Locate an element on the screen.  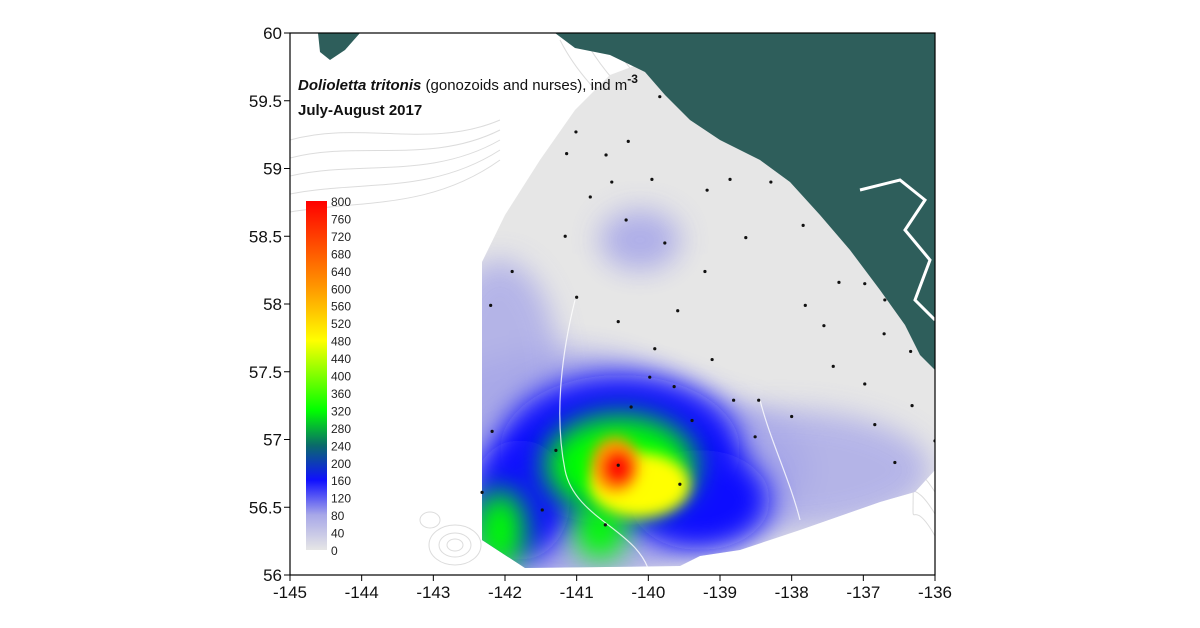
colorbar-label: 400 is located at coordinates (341, 377).